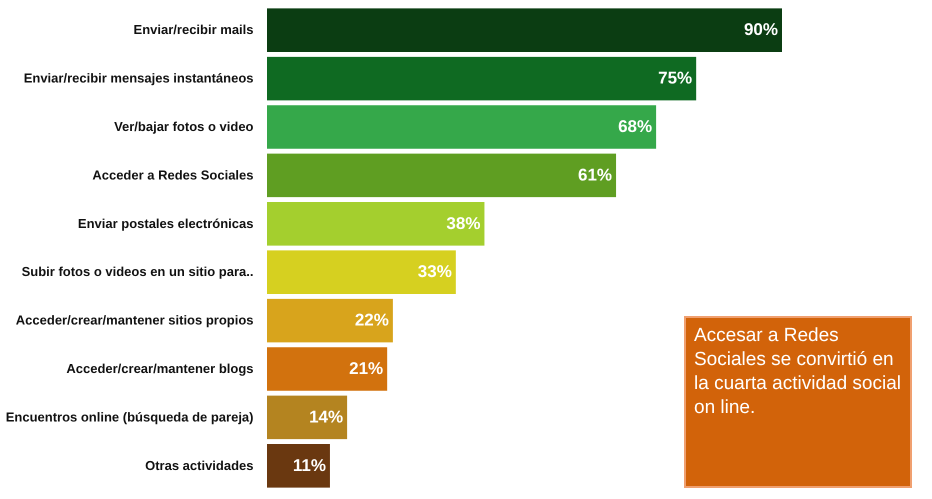 This screenshot has height=499, width=932. Describe the element at coordinates (194, 30) in the screenshot. I see `y-tick-label: Enviar/recibir mails` at that location.